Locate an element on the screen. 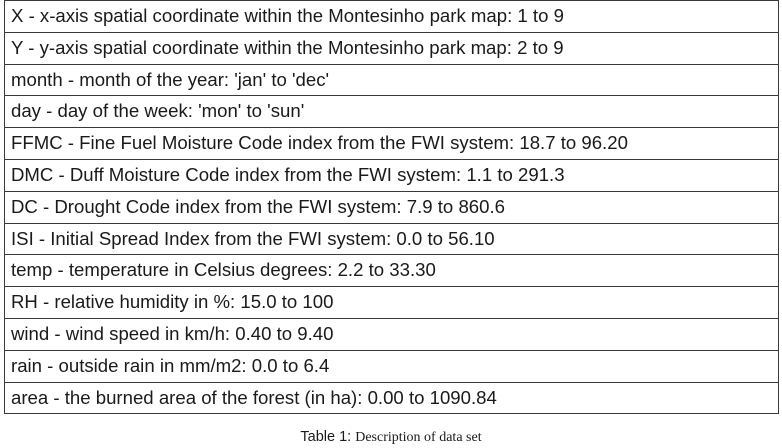  table-row: wind - wind speed in km/h: 0.40 to 9.40 is located at coordinates (391, 334).